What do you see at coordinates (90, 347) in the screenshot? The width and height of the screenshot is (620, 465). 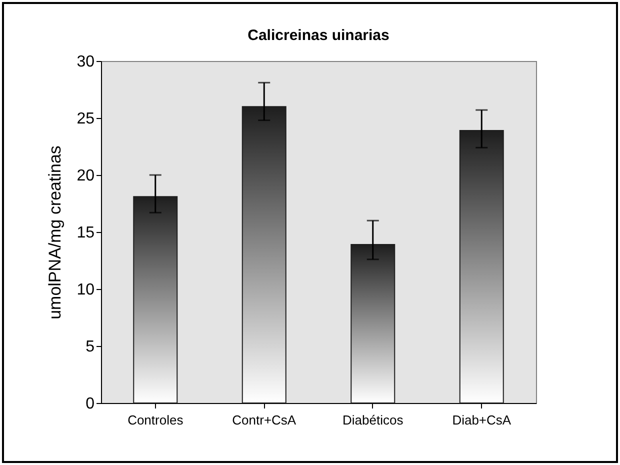 I see `y-tick-label: 5` at bounding box center [90, 347].